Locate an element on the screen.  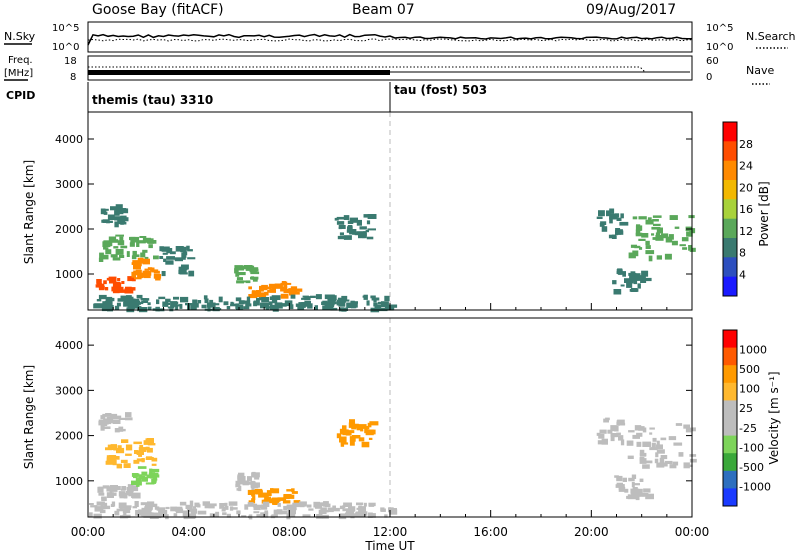
x-tick-label: 00:00 is located at coordinates (692, 532).